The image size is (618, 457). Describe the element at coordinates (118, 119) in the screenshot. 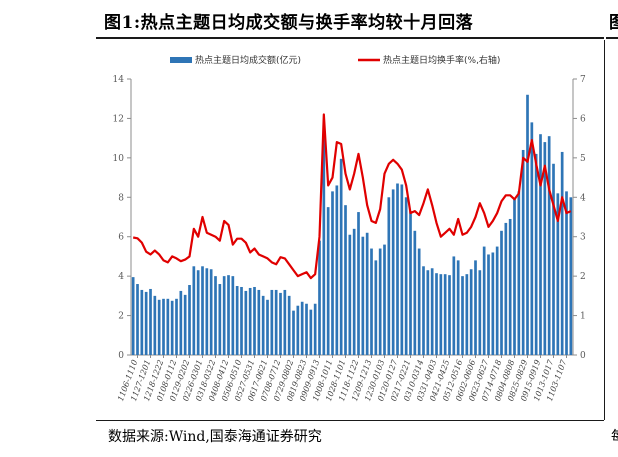

I see `left-tick-label: 12` at that location.